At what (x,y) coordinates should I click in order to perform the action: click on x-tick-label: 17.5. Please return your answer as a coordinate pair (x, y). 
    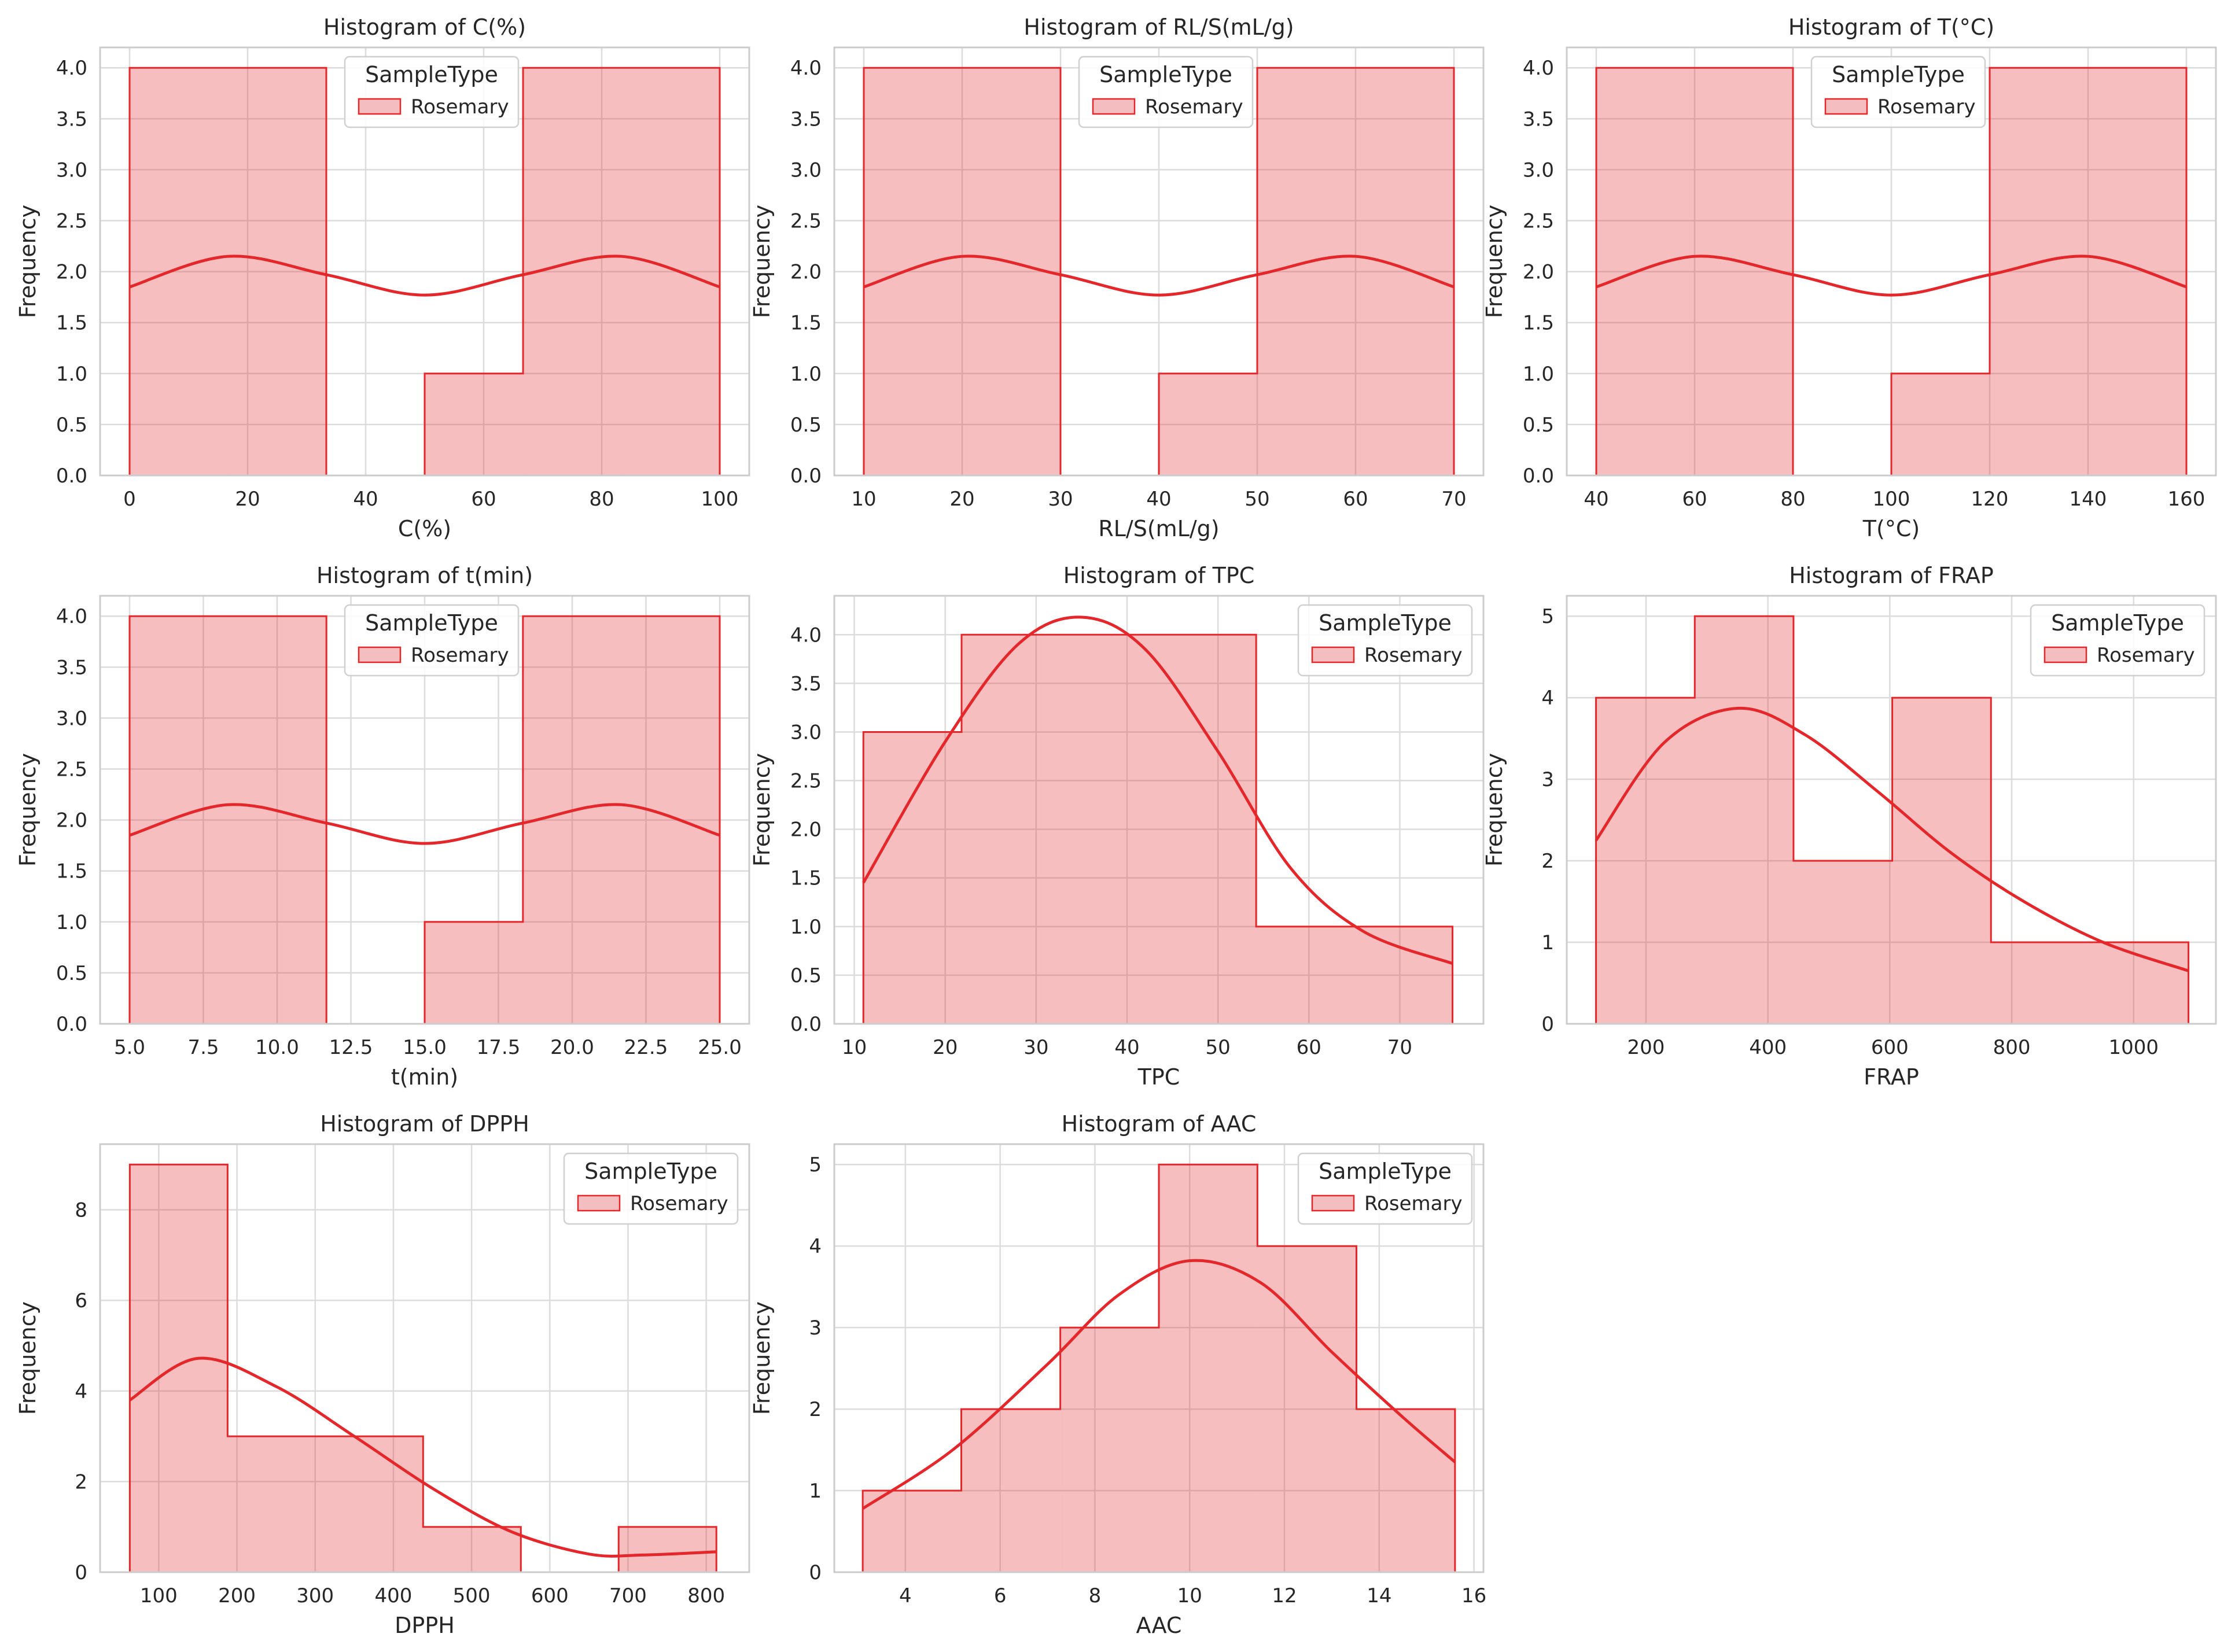
    Looking at the image, I should click on (499, 1048).